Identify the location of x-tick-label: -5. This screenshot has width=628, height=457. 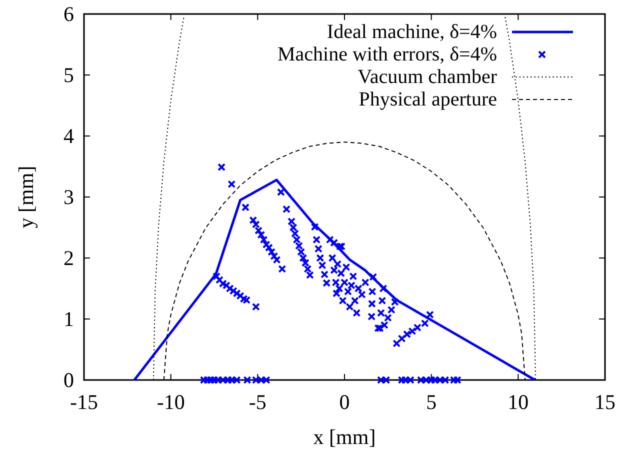
(257, 402).